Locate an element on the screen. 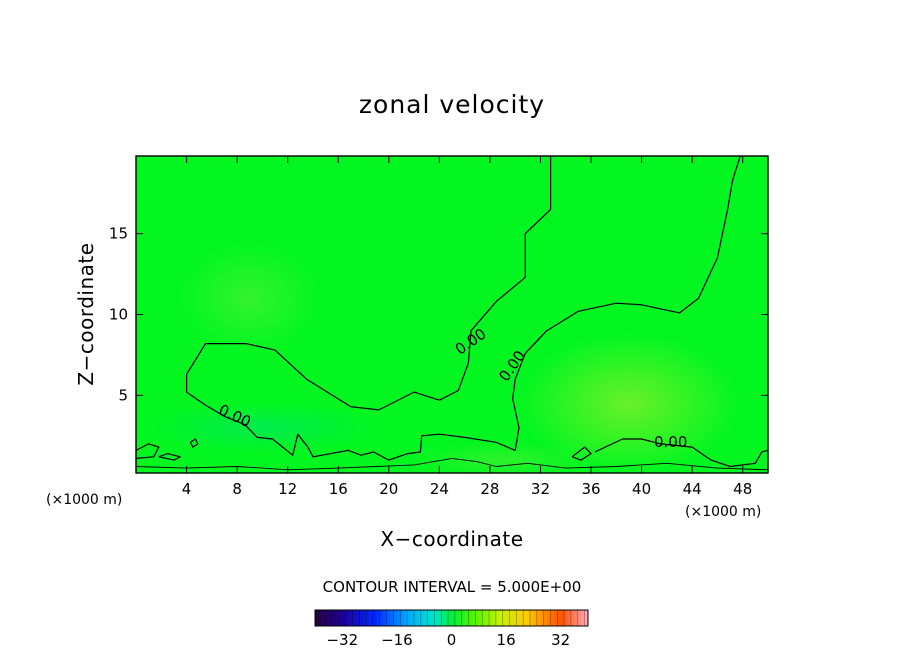 This screenshot has height=654, width=904. colorbar-tick-label: 16 is located at coordinates (506, 640).